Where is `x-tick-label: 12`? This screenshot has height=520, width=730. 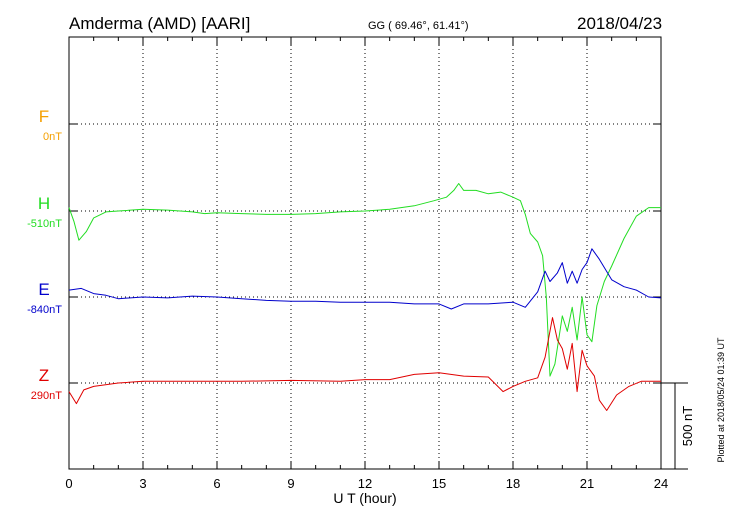
x-tick-label: 12 is located at coordinates (365, 483).